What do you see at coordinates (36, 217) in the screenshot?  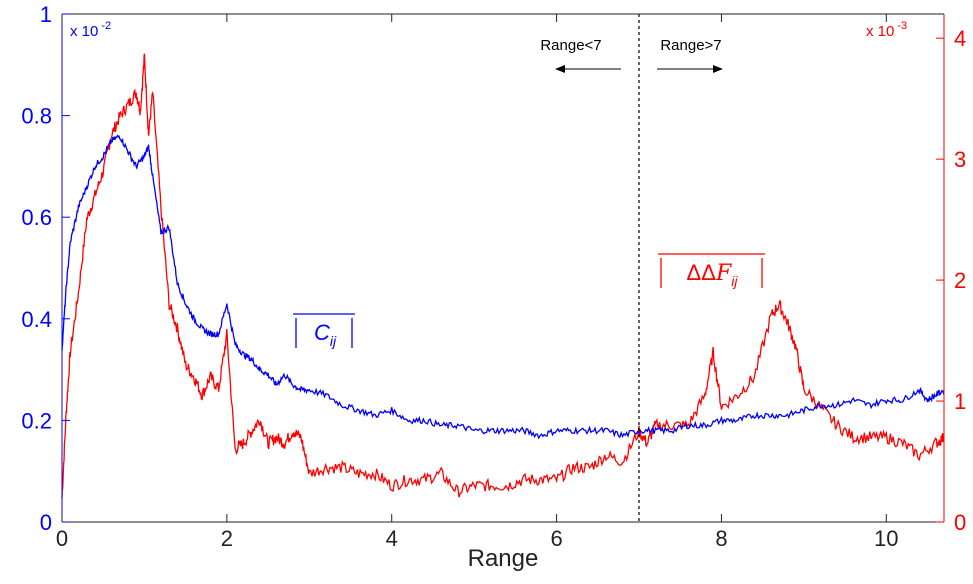 I see `left-y-tick-label: 0.6` at bounding box center [36, 217].